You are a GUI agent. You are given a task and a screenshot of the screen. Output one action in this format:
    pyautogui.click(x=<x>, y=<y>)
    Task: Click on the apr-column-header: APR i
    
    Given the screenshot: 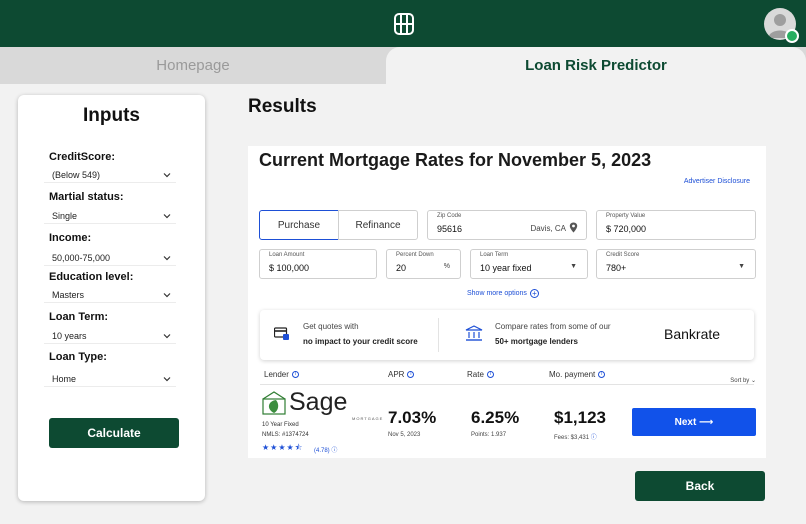 What is the action you would take?
    pyautogui.click(x=401, y=374)
    